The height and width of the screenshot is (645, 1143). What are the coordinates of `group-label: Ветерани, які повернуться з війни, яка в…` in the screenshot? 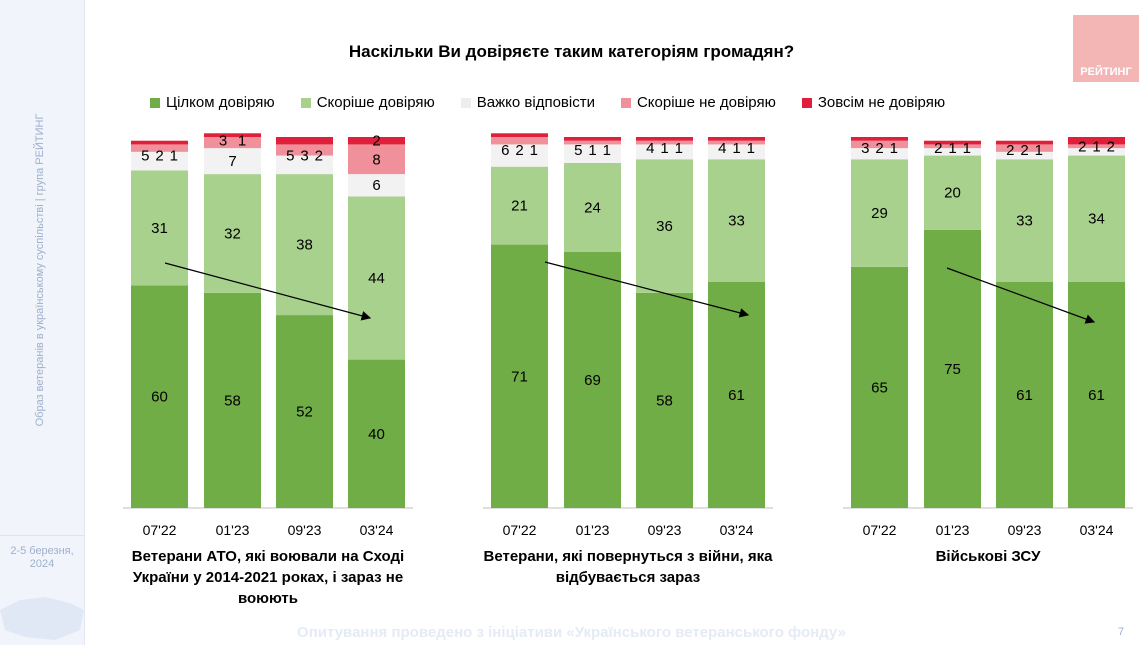 It's located at (628, 567).